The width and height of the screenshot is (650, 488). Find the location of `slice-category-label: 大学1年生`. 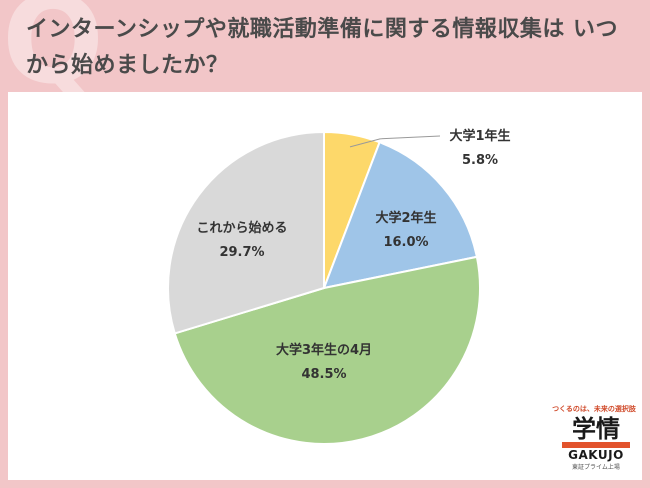

slice-category-label: 大学1年生 is located at coordinates (479, 136).